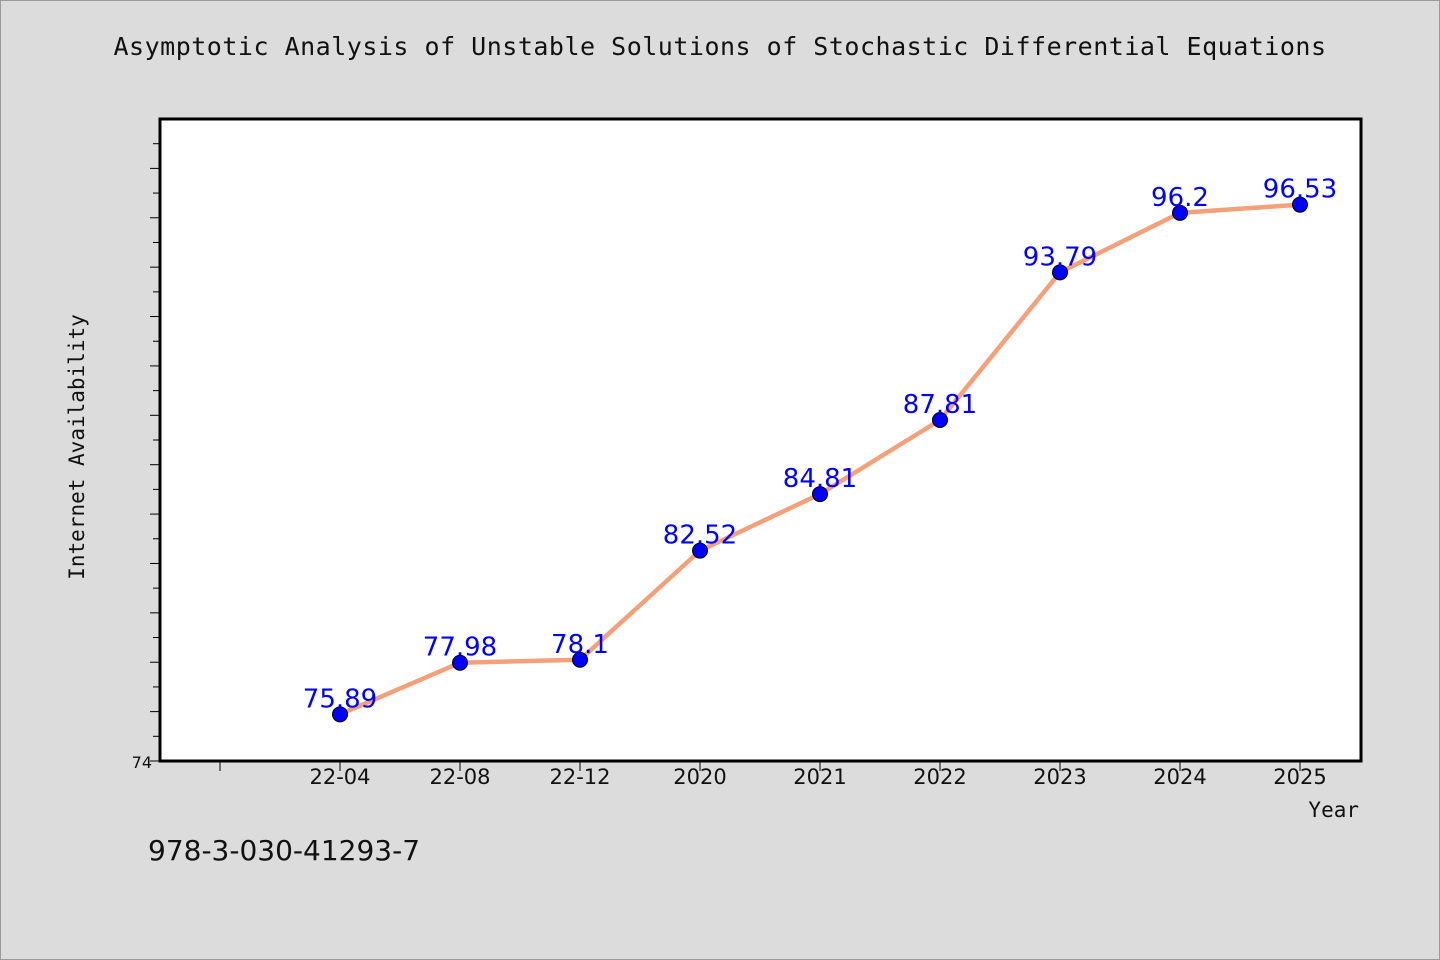 This screenshot has height=960, width=1440. I want to click on y-tick-label: 74, so click(142, 762).